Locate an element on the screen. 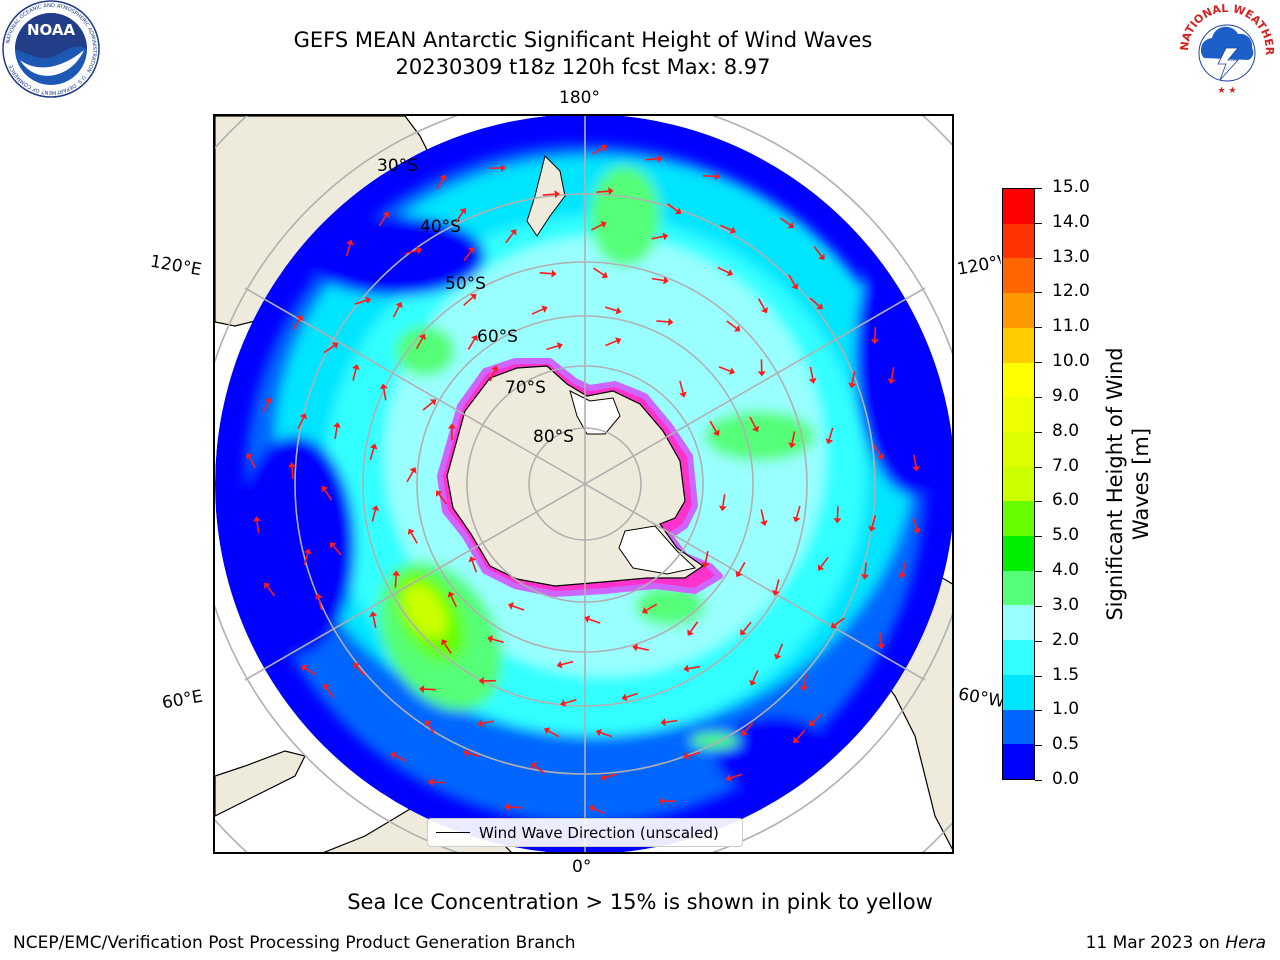 This screenshot has width=1280, height=960. colorbar-label: Significant Height of Wind Waves [m] is located at coordinates (1128, 484).